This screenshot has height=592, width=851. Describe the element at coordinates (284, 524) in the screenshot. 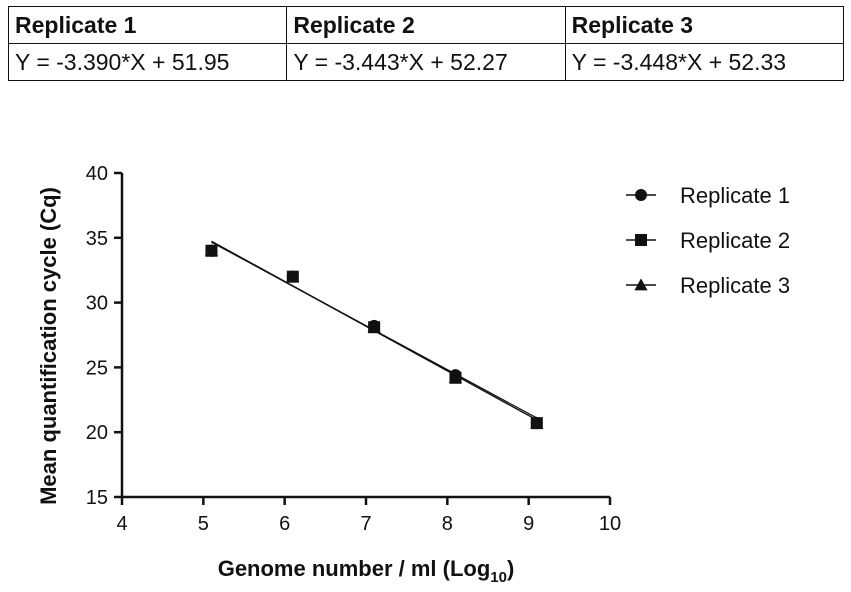

I see `x-tick-label: 6` at that location.